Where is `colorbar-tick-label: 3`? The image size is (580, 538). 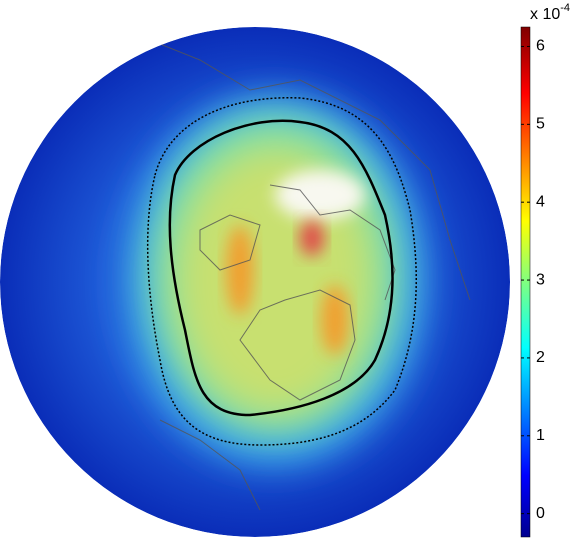
colorbar-tick-label: 3 is located at coordinates (540, 279).